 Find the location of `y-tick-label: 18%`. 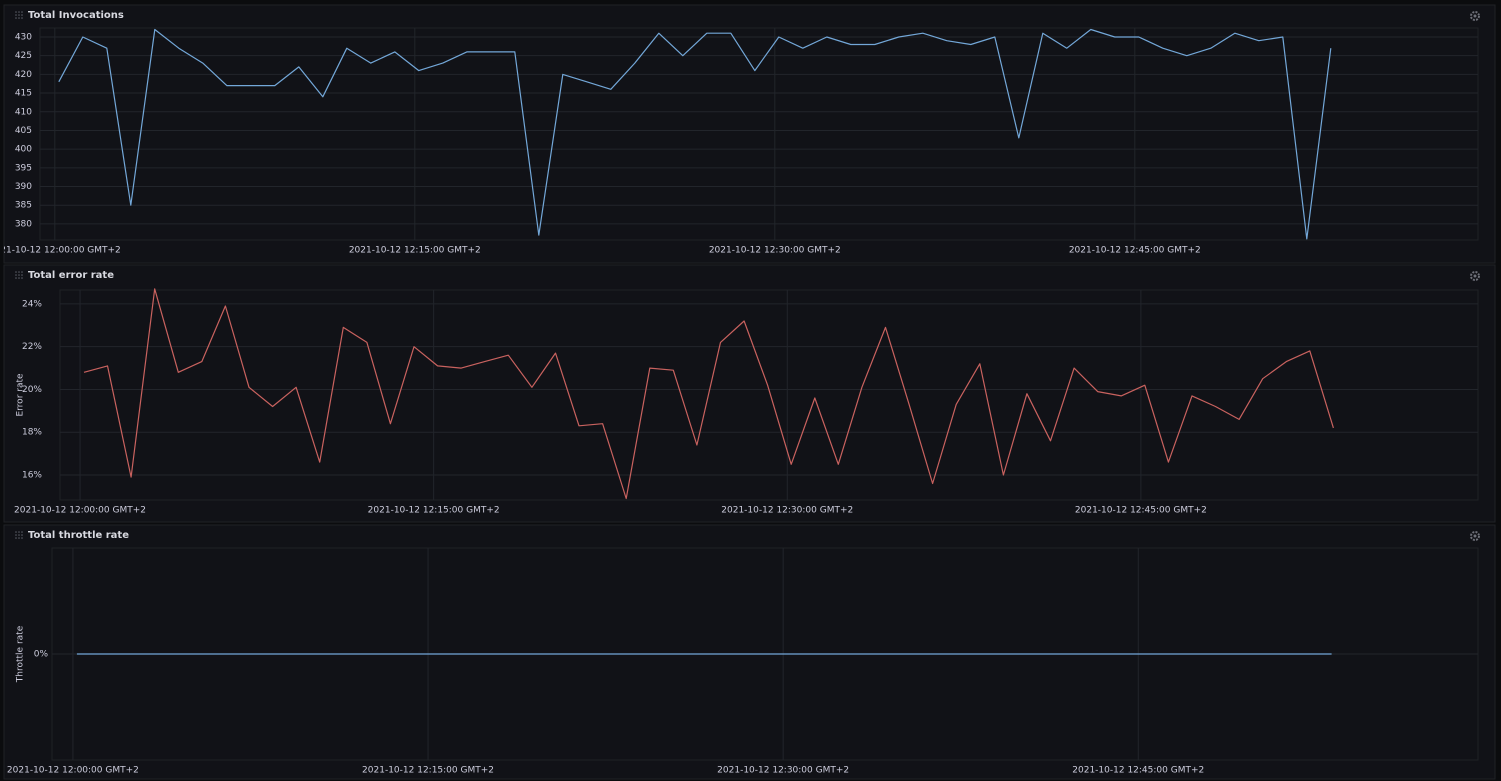

y-tick-label: 18% is located at coordinates (32, 433).